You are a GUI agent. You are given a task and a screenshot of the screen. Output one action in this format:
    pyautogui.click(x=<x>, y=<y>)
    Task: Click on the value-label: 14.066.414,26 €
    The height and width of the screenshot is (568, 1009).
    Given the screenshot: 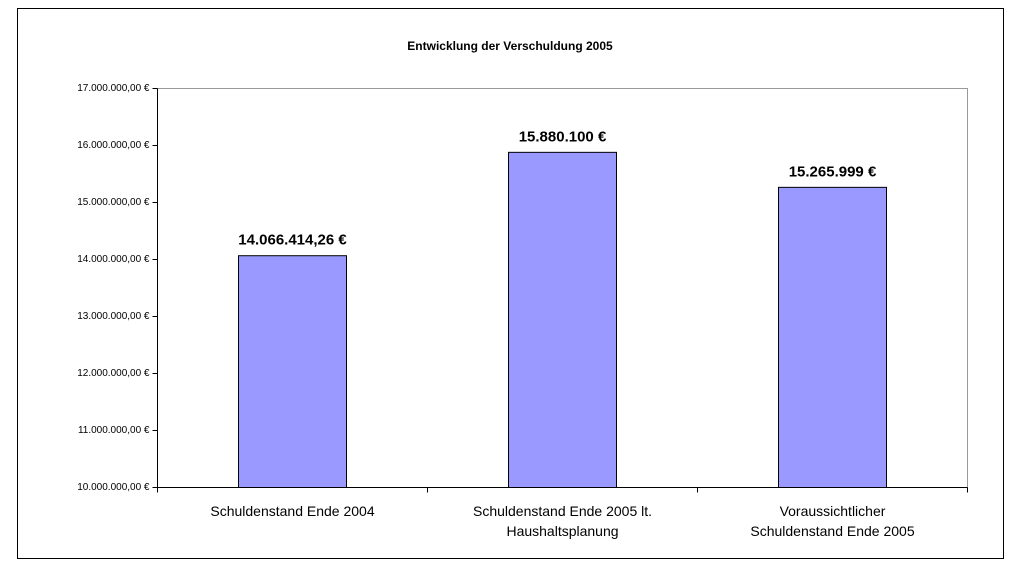 What is the action you would take?
    pyautogui.click(x=292, y=240)
    